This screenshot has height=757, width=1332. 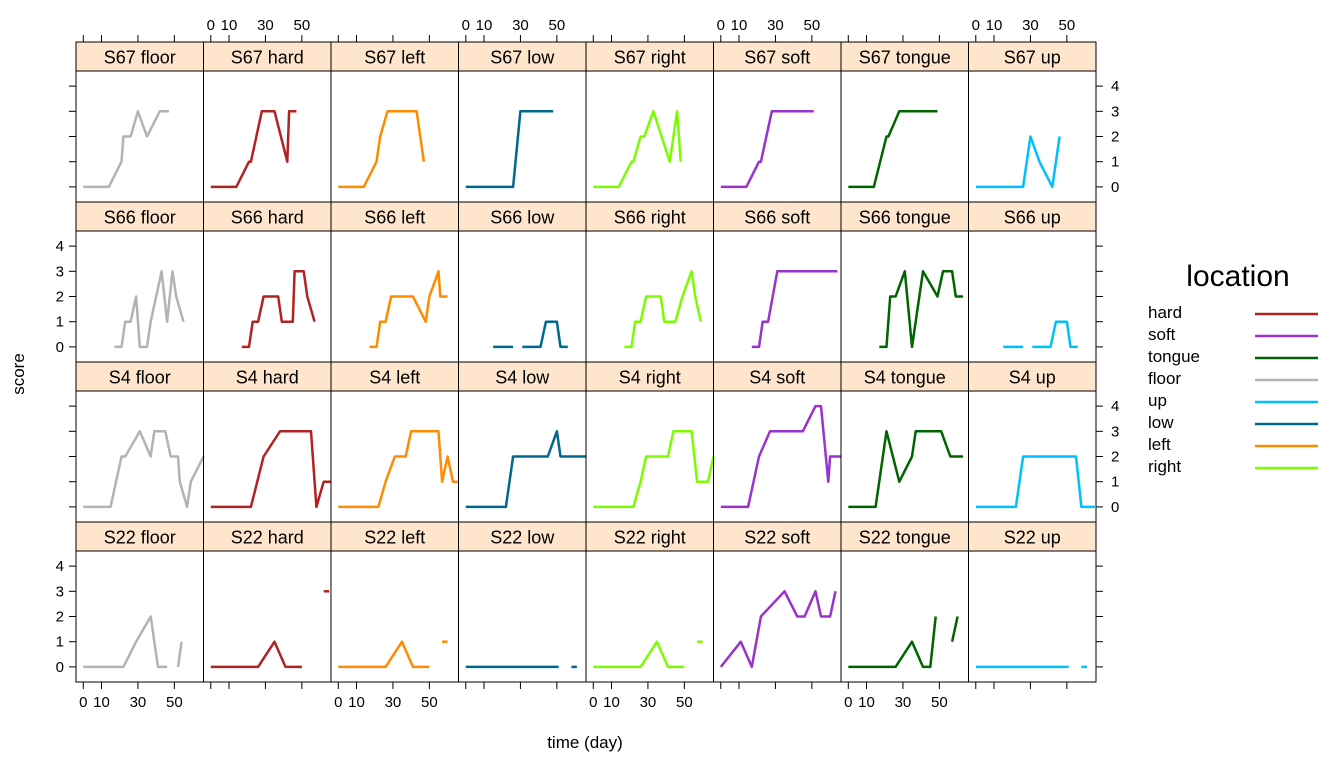 I want to click on panel-s4-low: S4 low, so click(x=522, y=442).